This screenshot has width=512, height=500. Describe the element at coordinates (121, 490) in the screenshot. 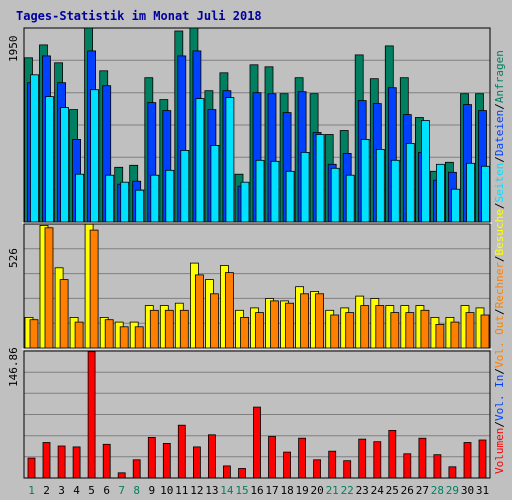

I see `day-label: 7` at that location.